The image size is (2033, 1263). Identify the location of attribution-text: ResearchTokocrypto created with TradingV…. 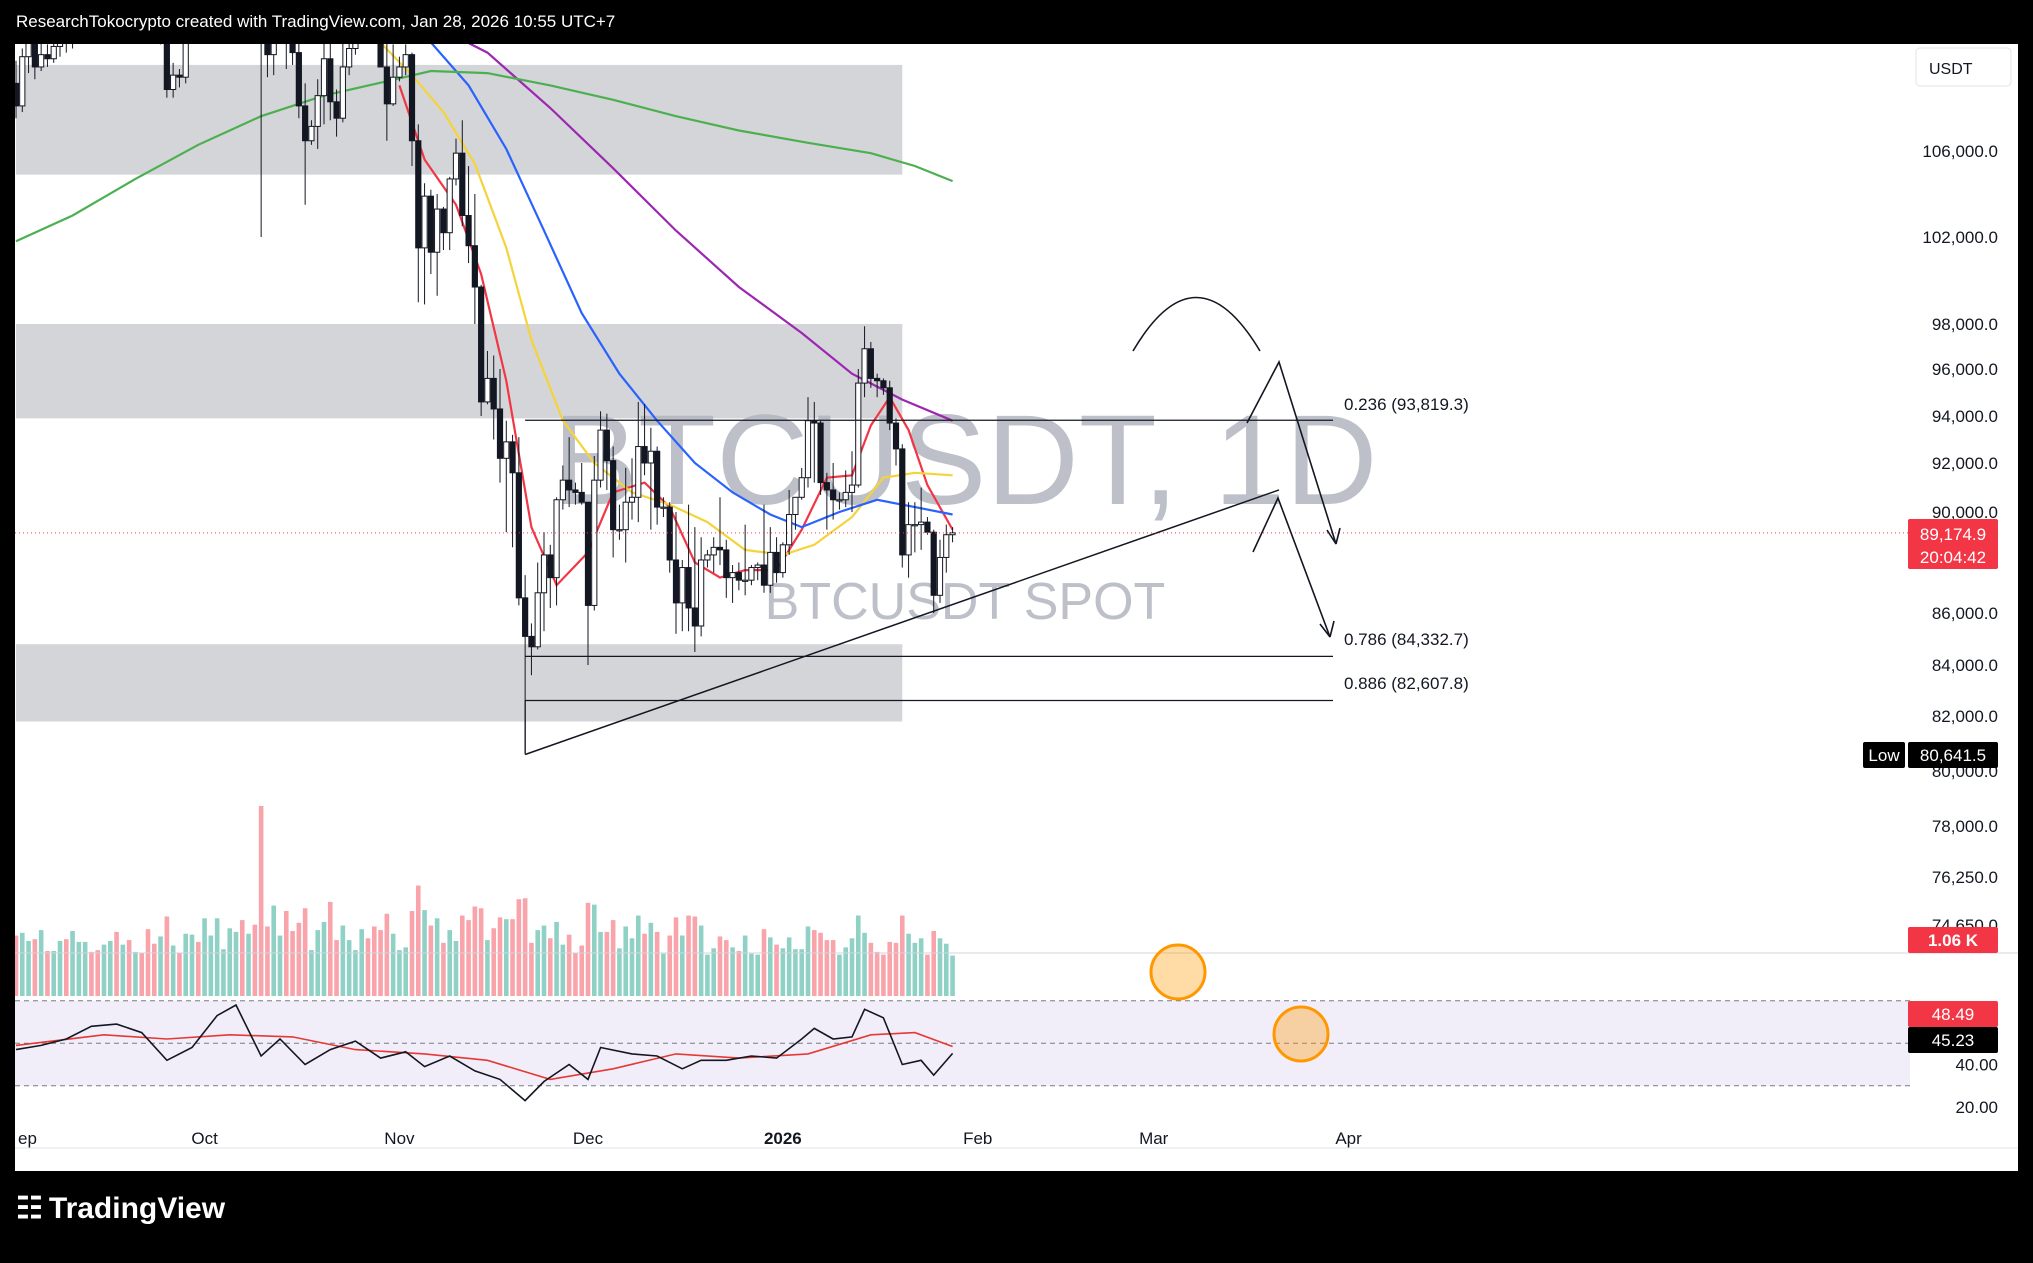
(316, 21).